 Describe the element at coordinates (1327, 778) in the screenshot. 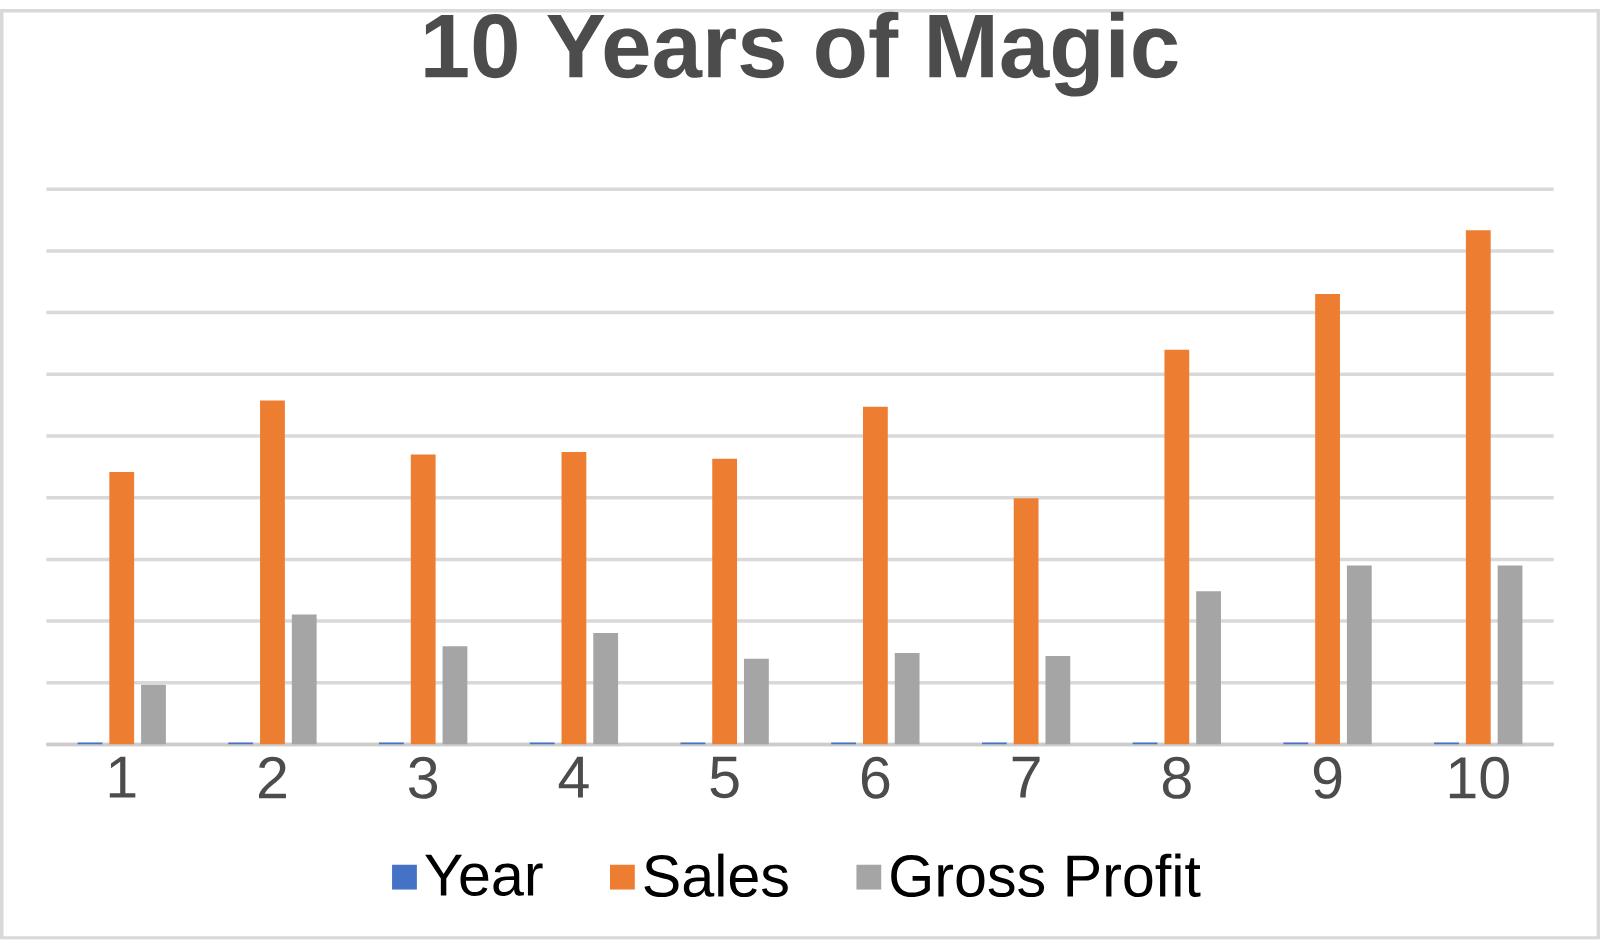

I see `x-tick-label: 9` at that location.